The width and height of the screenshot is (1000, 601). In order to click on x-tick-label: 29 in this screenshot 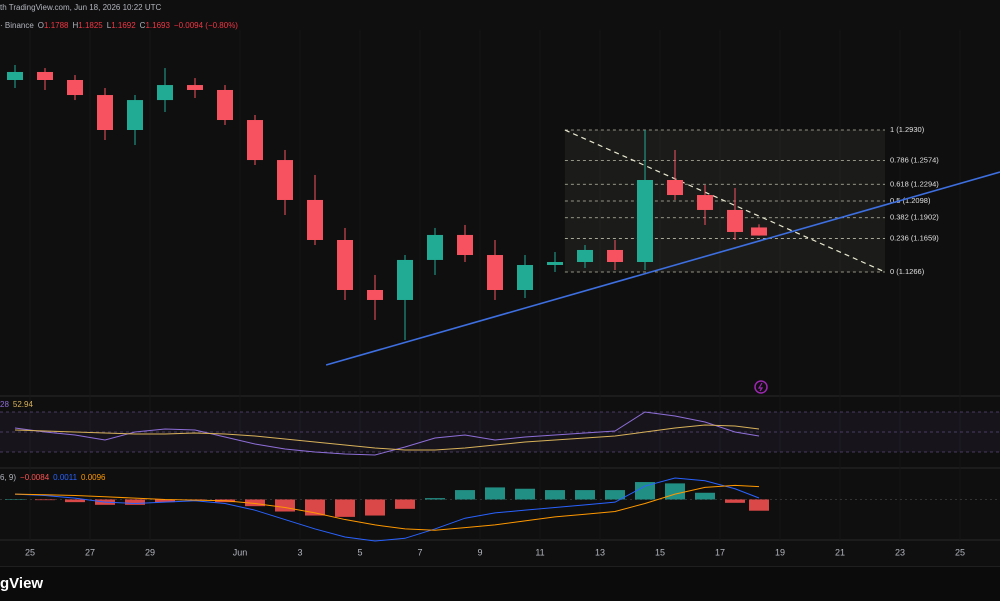, I will do `click(150, 552)`.